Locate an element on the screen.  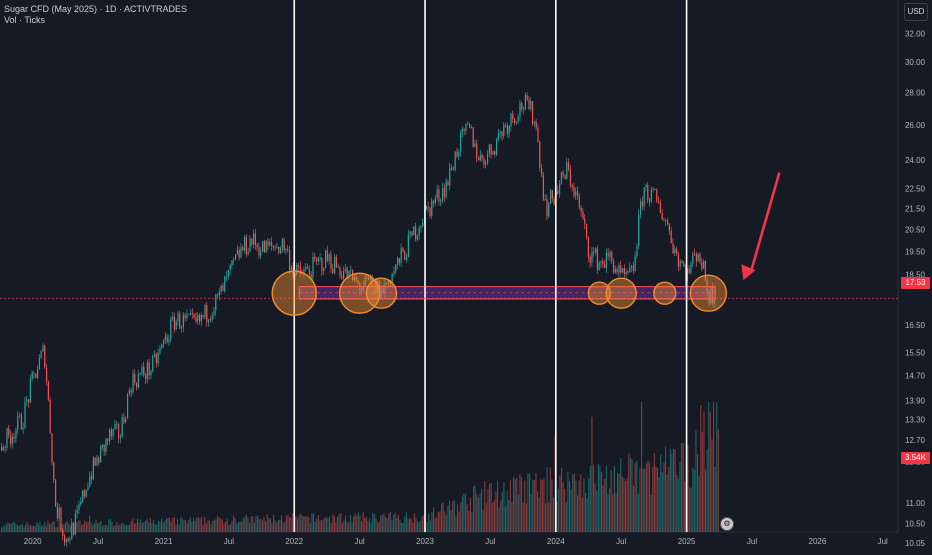
price-tick-label: 14.70 is located at coordinates (915, 376).